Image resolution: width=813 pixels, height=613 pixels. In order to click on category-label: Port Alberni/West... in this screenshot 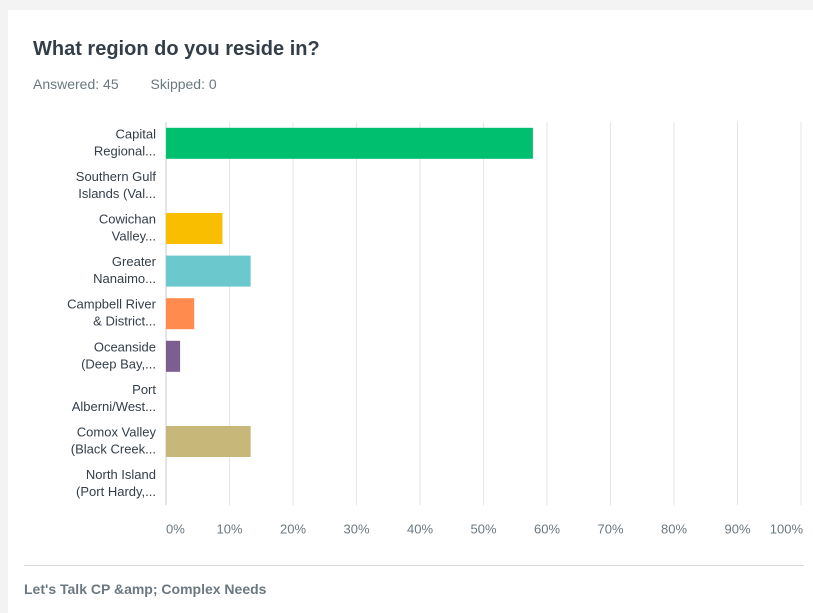, I will do `click(114, 398)`.